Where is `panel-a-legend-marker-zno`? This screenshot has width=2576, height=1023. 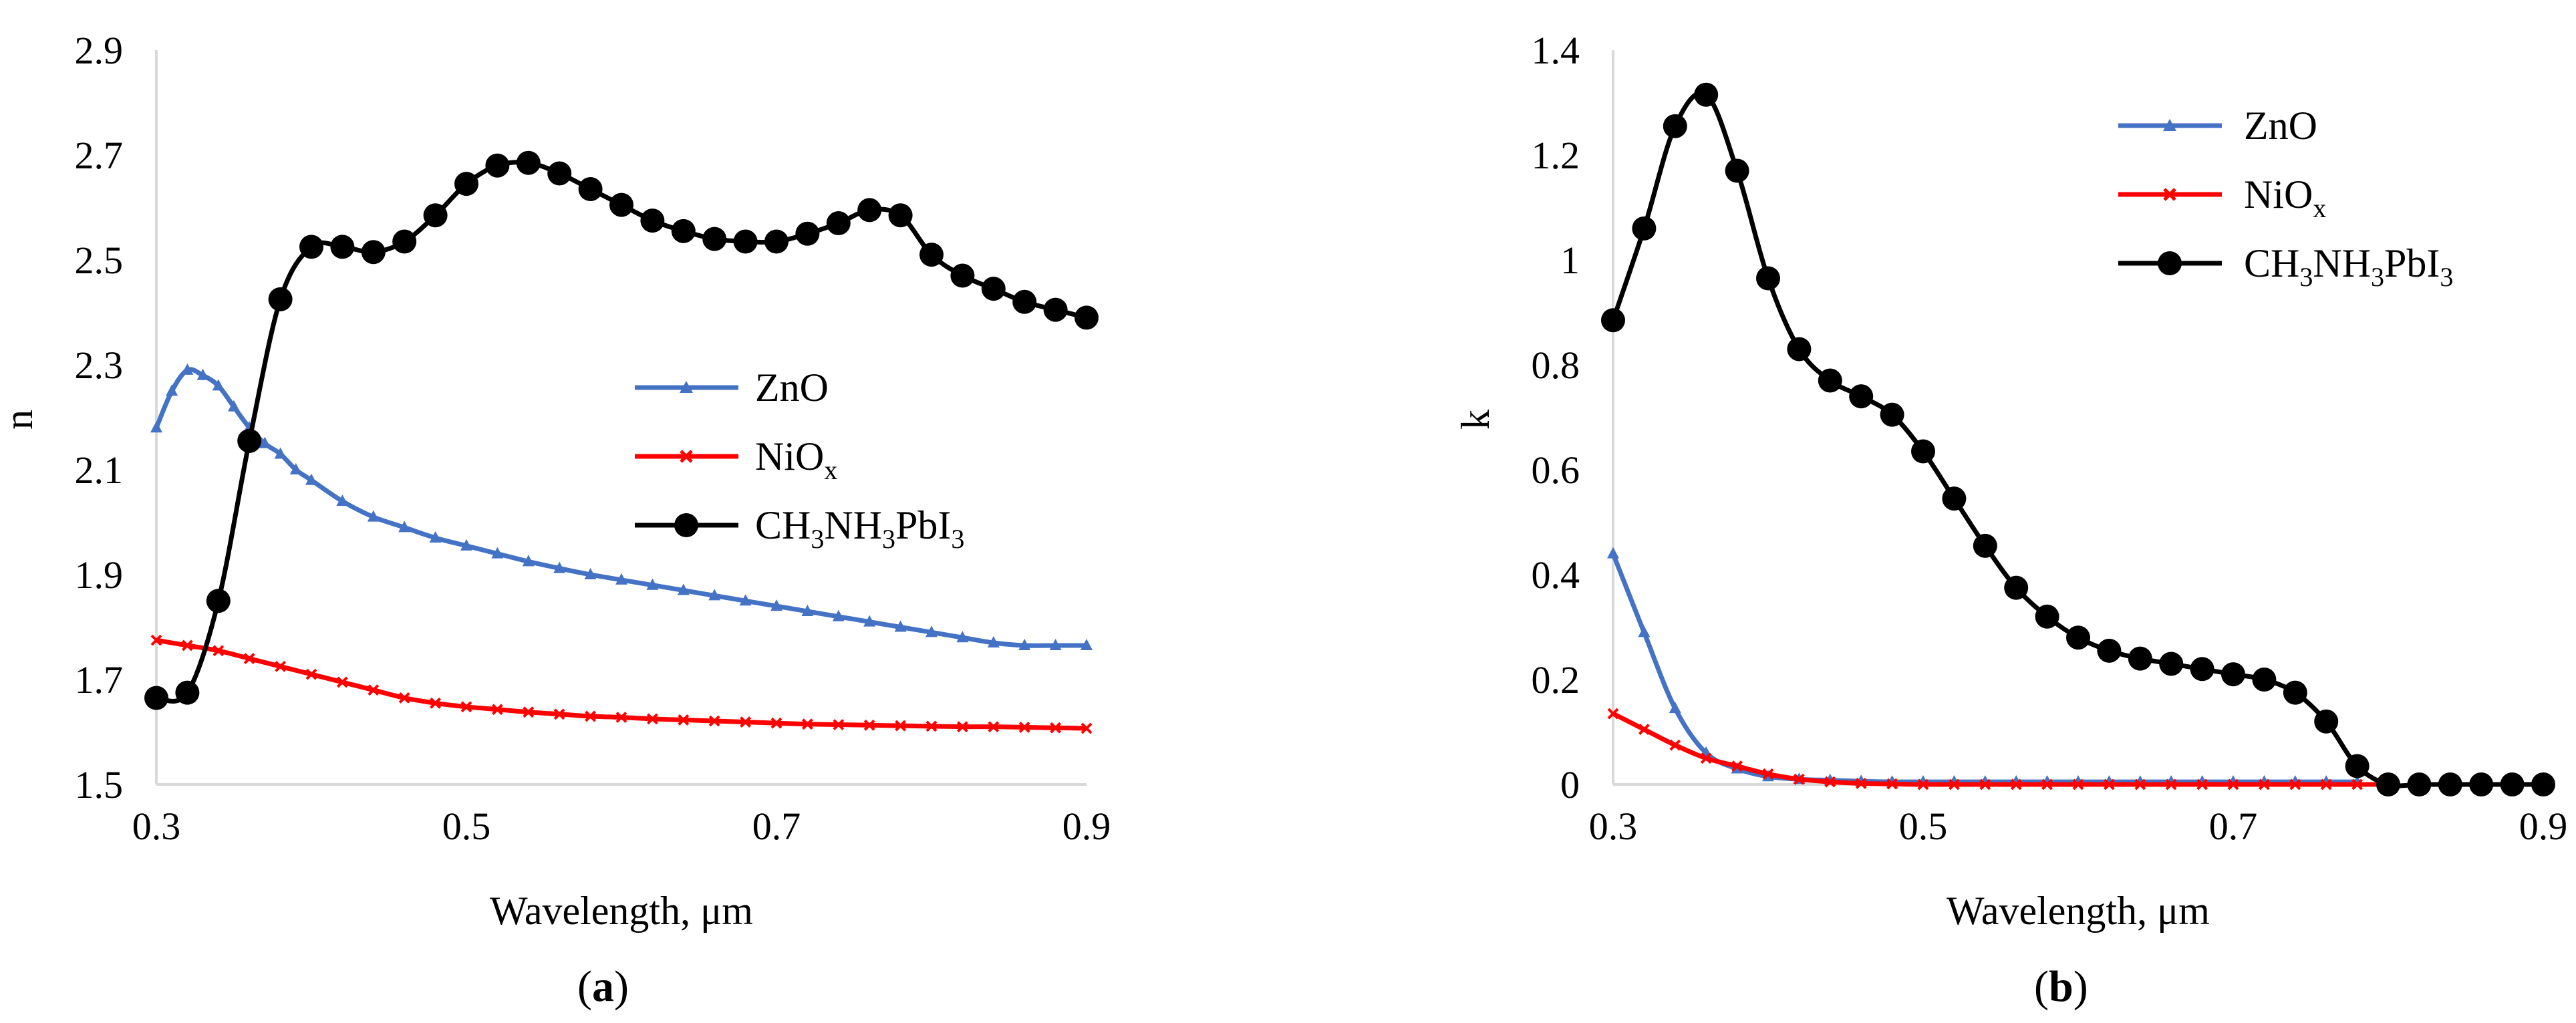 panel-a-legend-marker-zno is located at coordinates (686, 387).